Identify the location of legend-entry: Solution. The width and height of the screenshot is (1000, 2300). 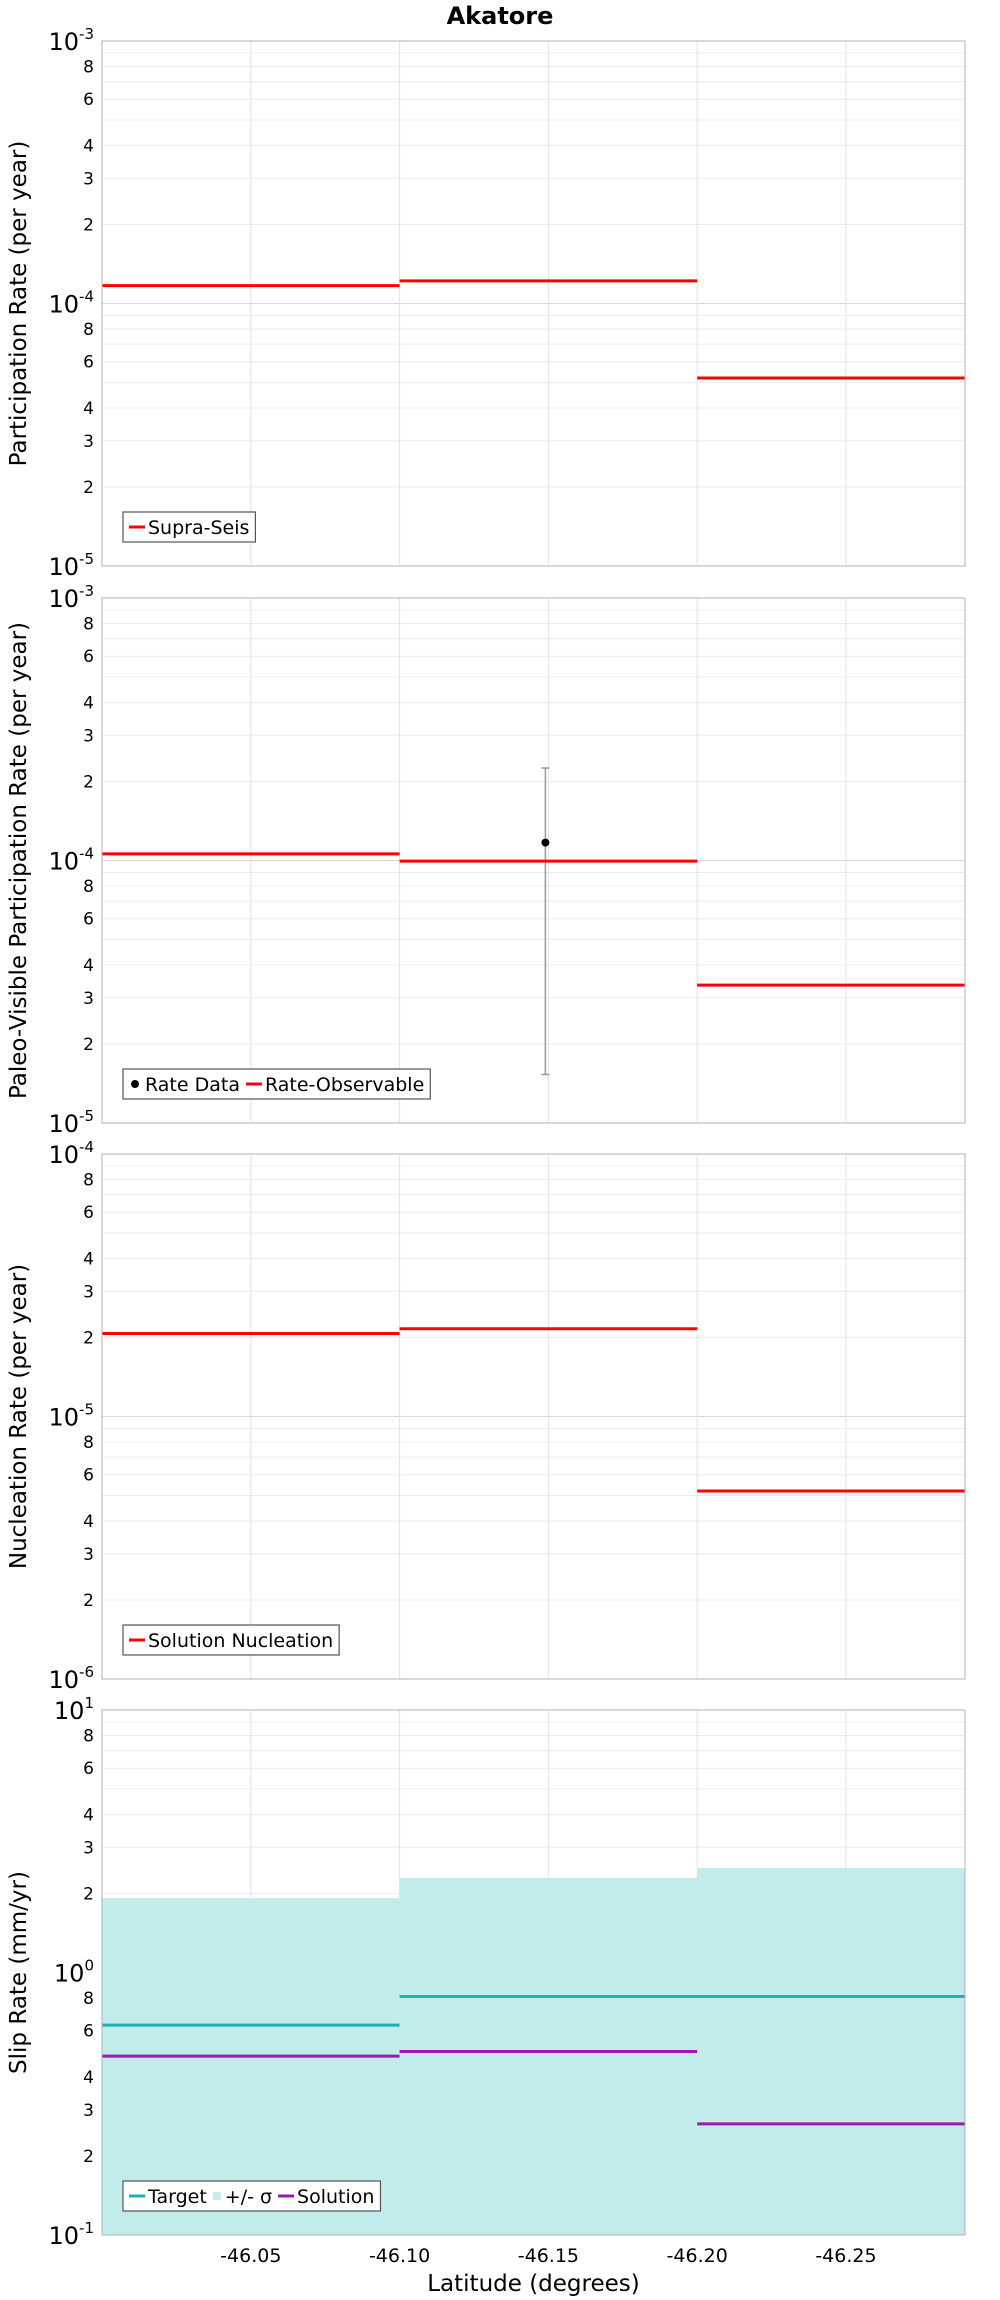
(335, 2197).